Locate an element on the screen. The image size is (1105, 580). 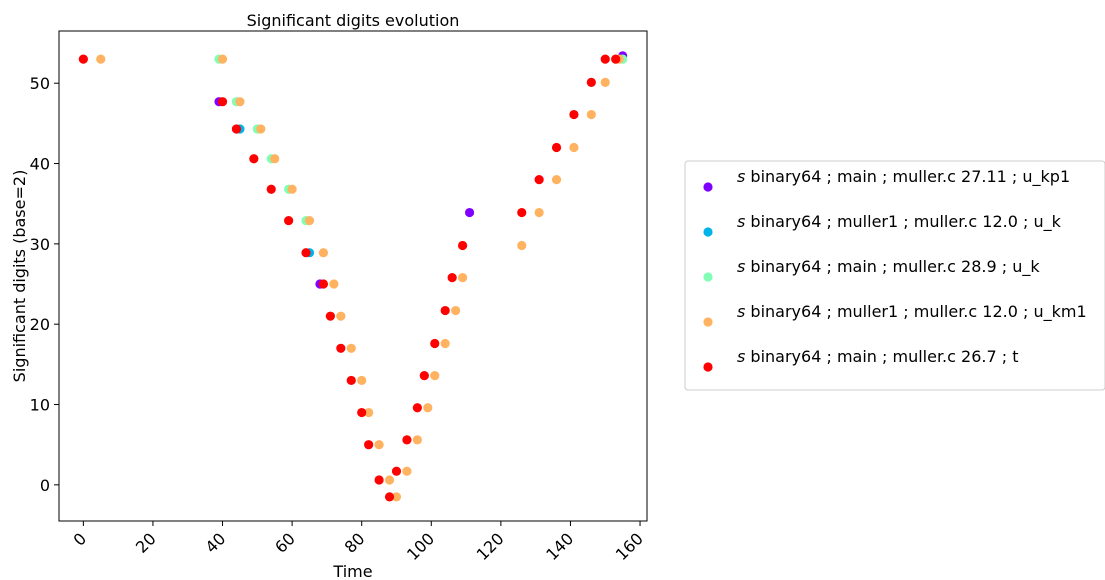
x-axis-label: Time is located at coordinates (352, 571).